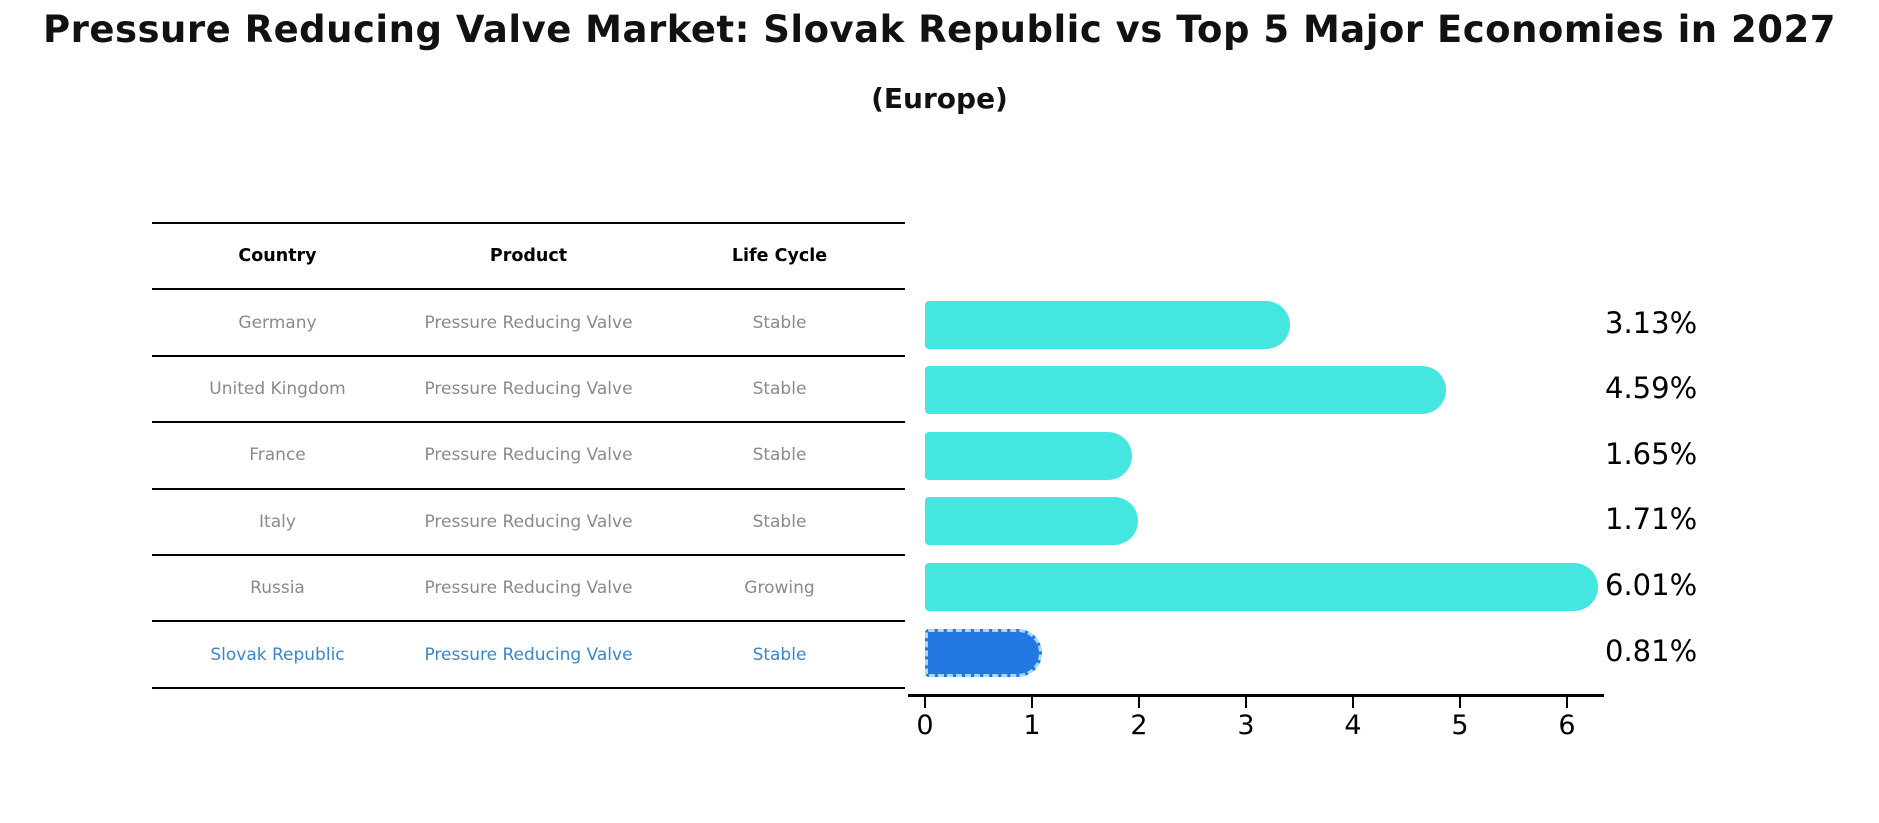  What do you see at coordinates (277, 388) in the screenshot?
I see `cell-country: United Kingdom` at bounding box center [277, 388].